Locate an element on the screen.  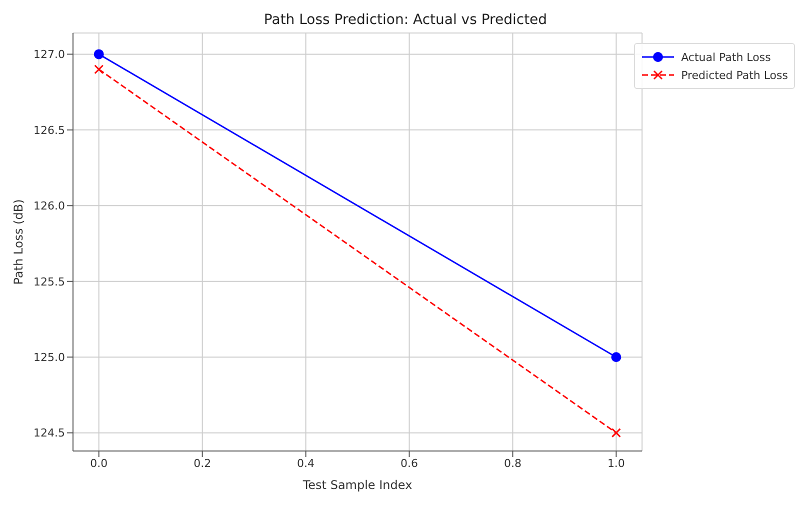
x-tick-label: 0.0 is located at coordinates (99, 463).